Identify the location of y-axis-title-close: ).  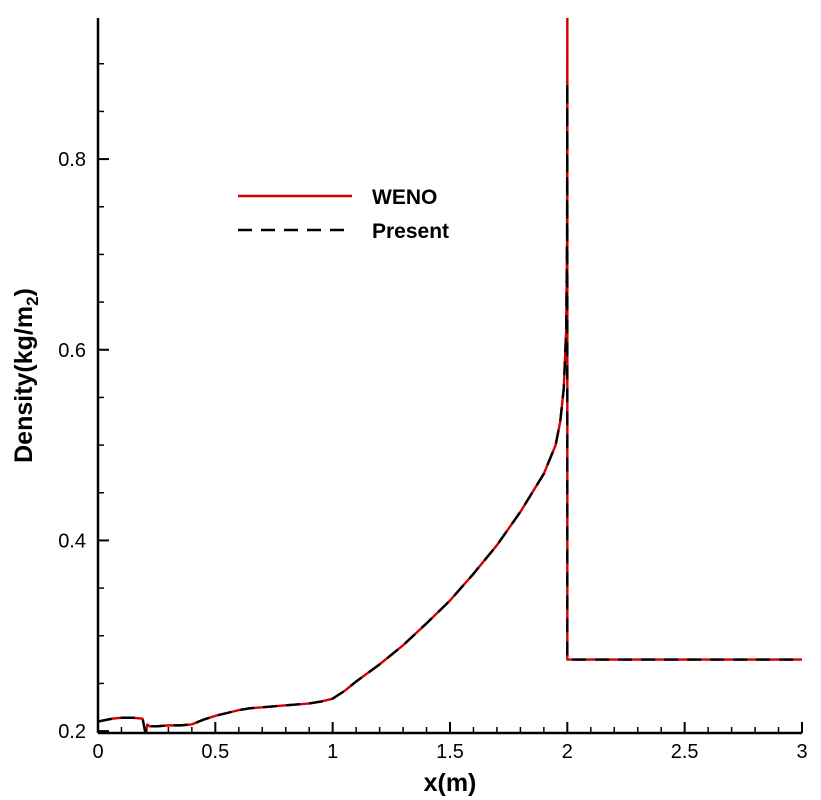
(24, 292).